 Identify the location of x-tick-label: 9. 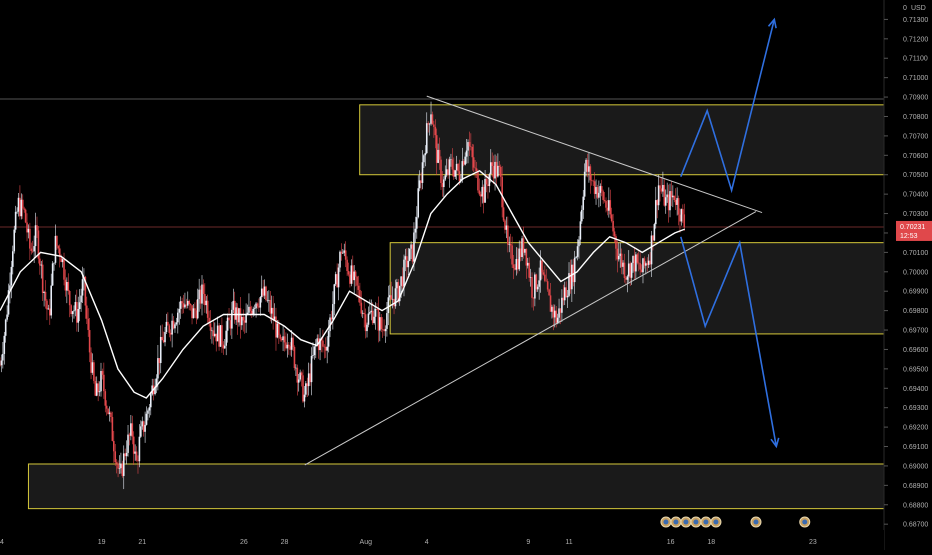
(528, 542).